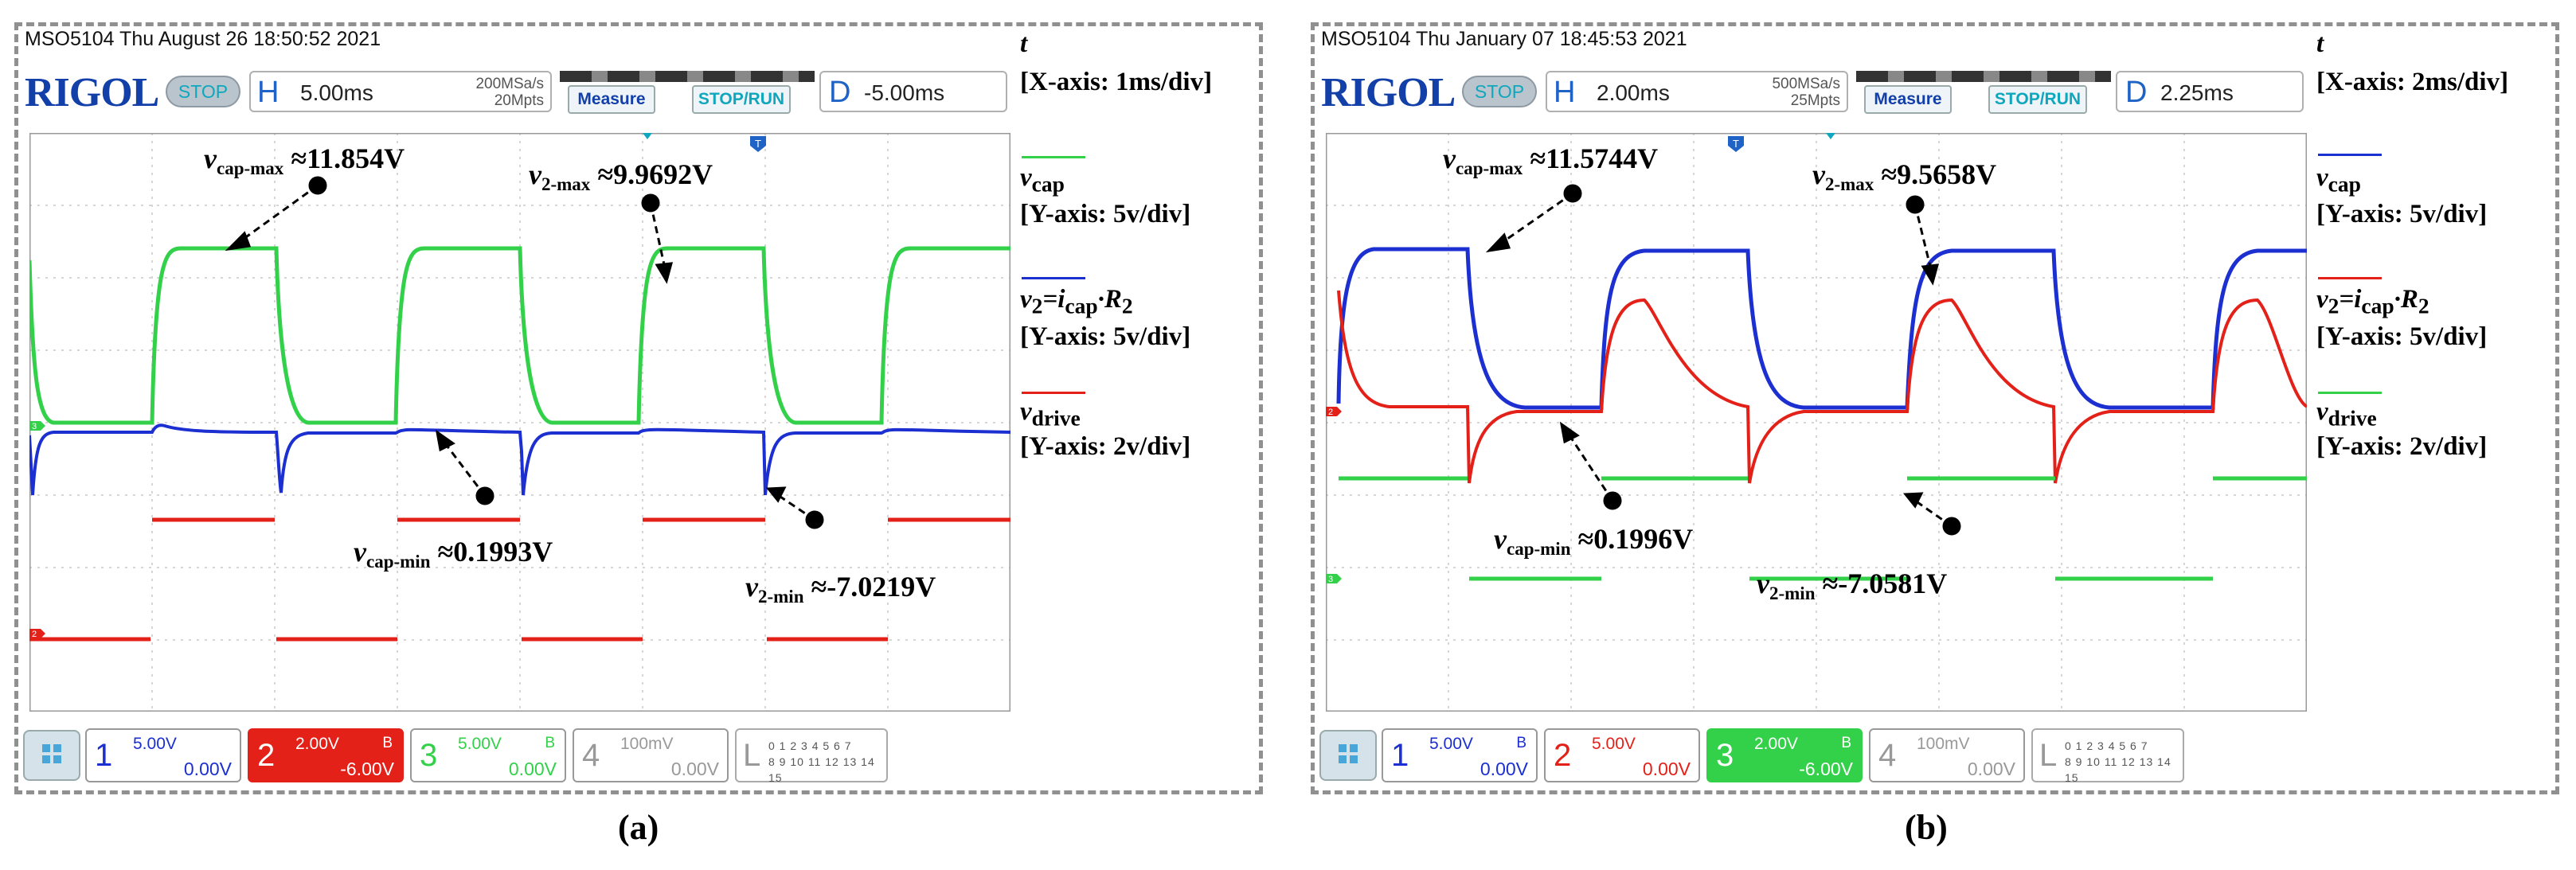  I want to click on trace-v2-a, so click(519, 459).